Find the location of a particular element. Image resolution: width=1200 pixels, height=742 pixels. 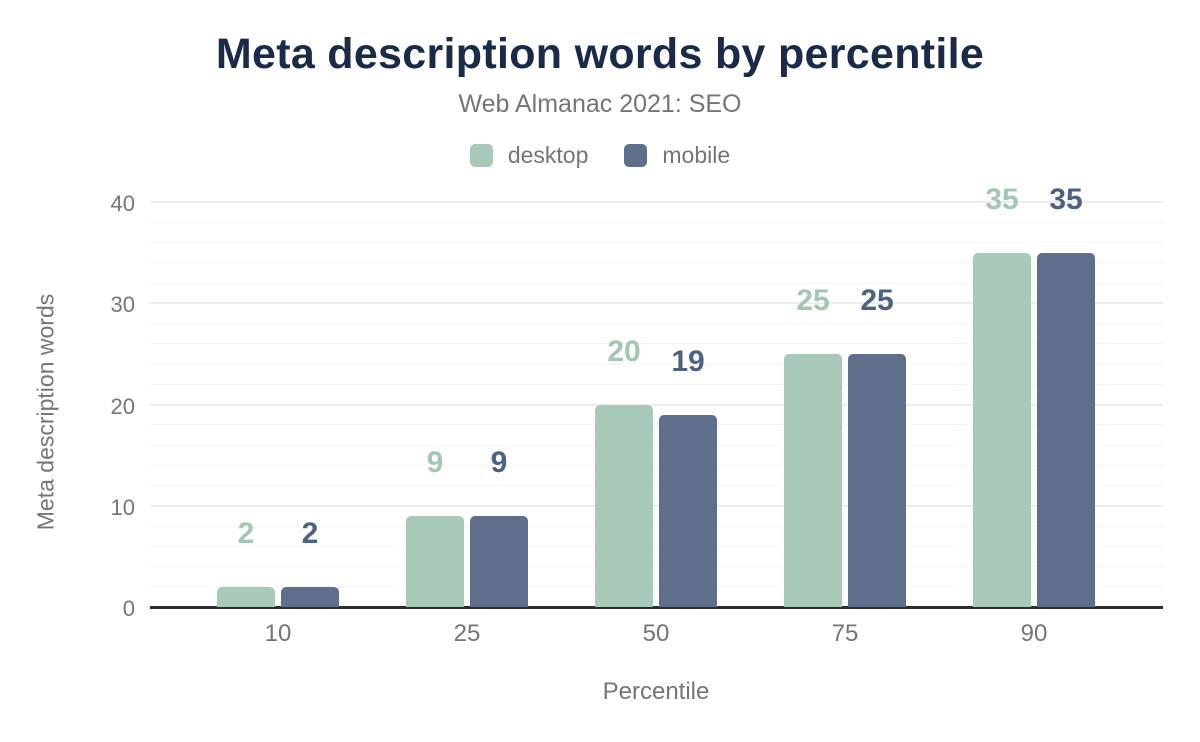

x-tick-label-10: 10 is located at coordinates (278, 633).